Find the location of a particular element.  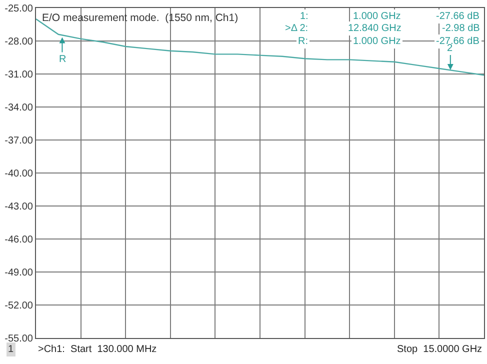

y-tick-label: -55.00 is located at coordinates (19, 339).